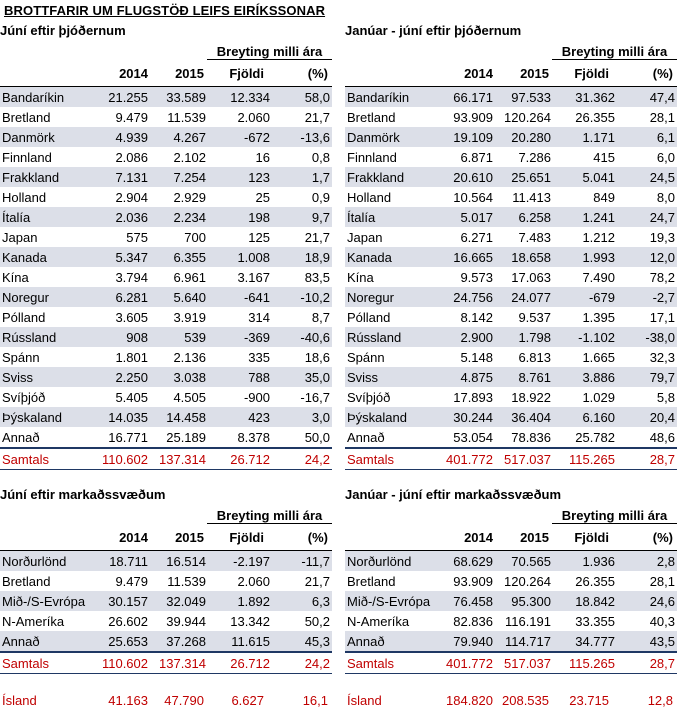 This screenshot has width=677, height=720. Describe the element at coordinates (240, 177) in the screenshot. I see `cell-change-count: 123` at that location.